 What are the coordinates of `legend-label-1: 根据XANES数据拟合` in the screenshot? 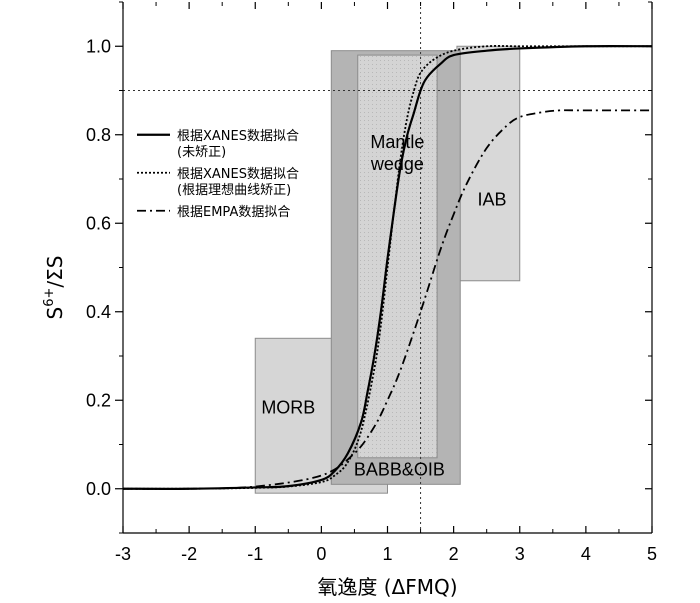 It's located at (238, 136).